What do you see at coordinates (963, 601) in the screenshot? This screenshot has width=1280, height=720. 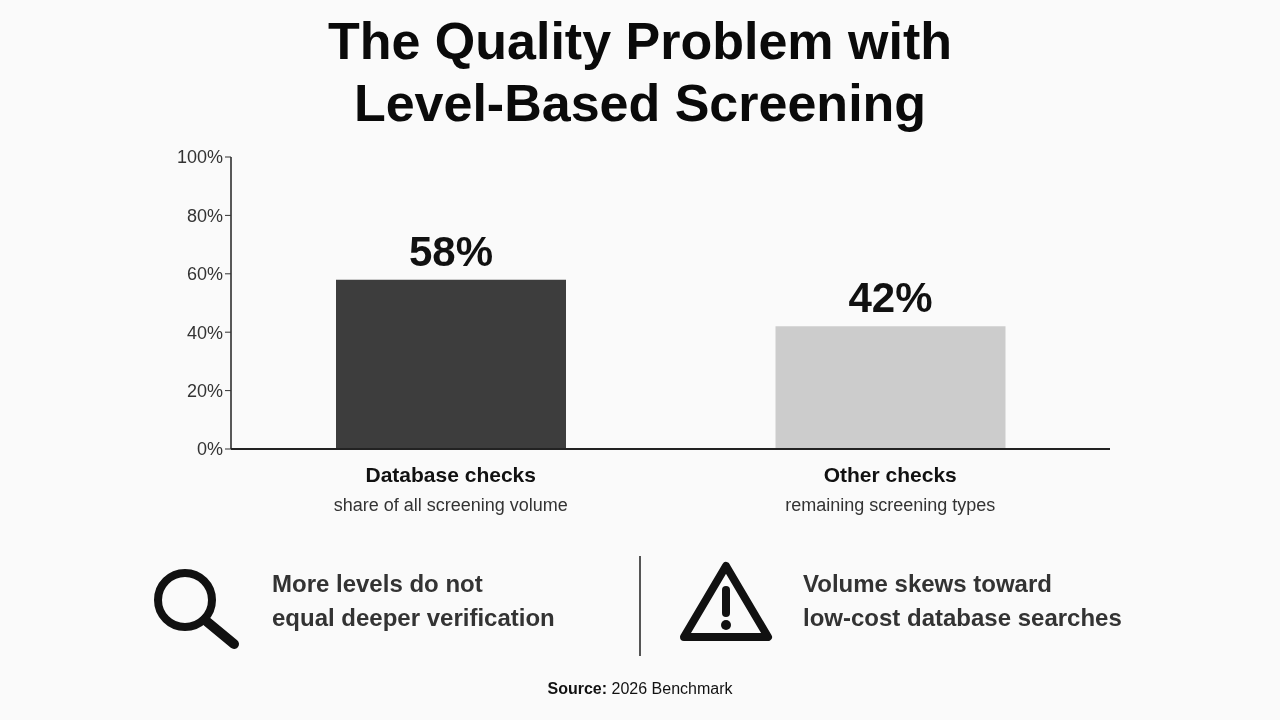 I see `text: Volume skews toward low-cost database searches` at bounding box center [963, 601].